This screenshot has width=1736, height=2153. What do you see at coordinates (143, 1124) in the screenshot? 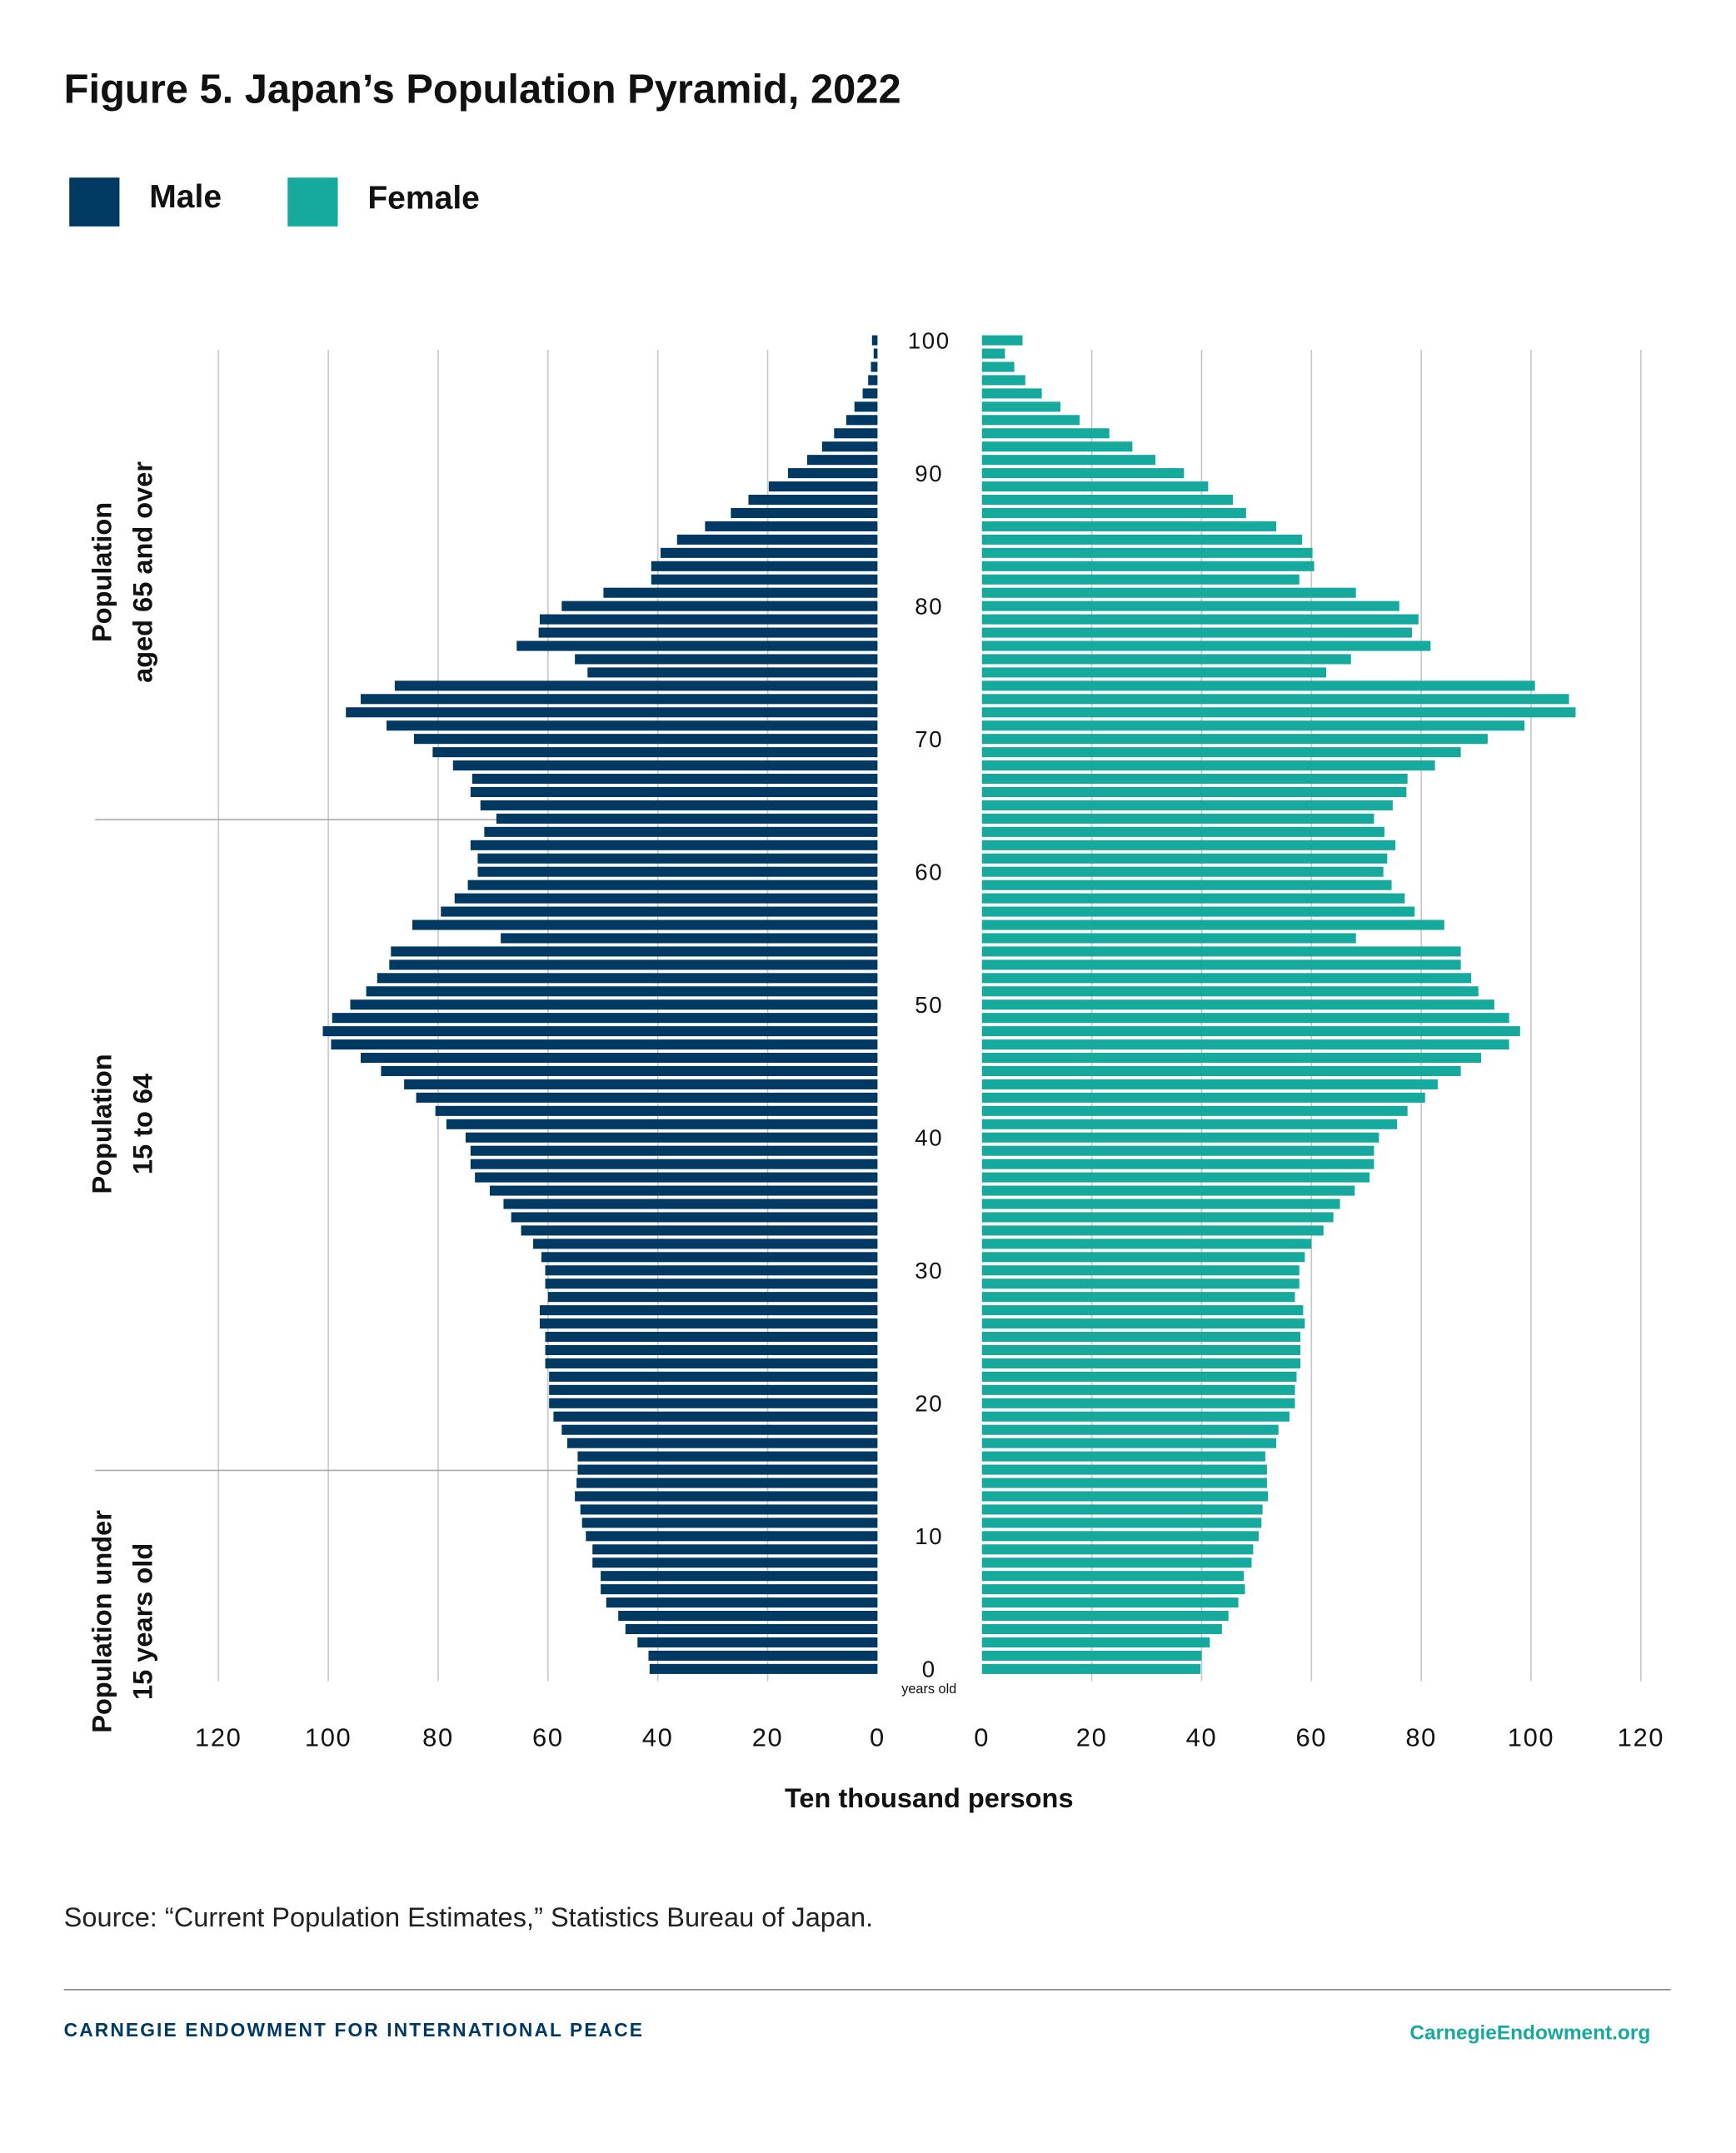
I see `group-label-line: 15 to 64` at bounding box center [143, 1124].